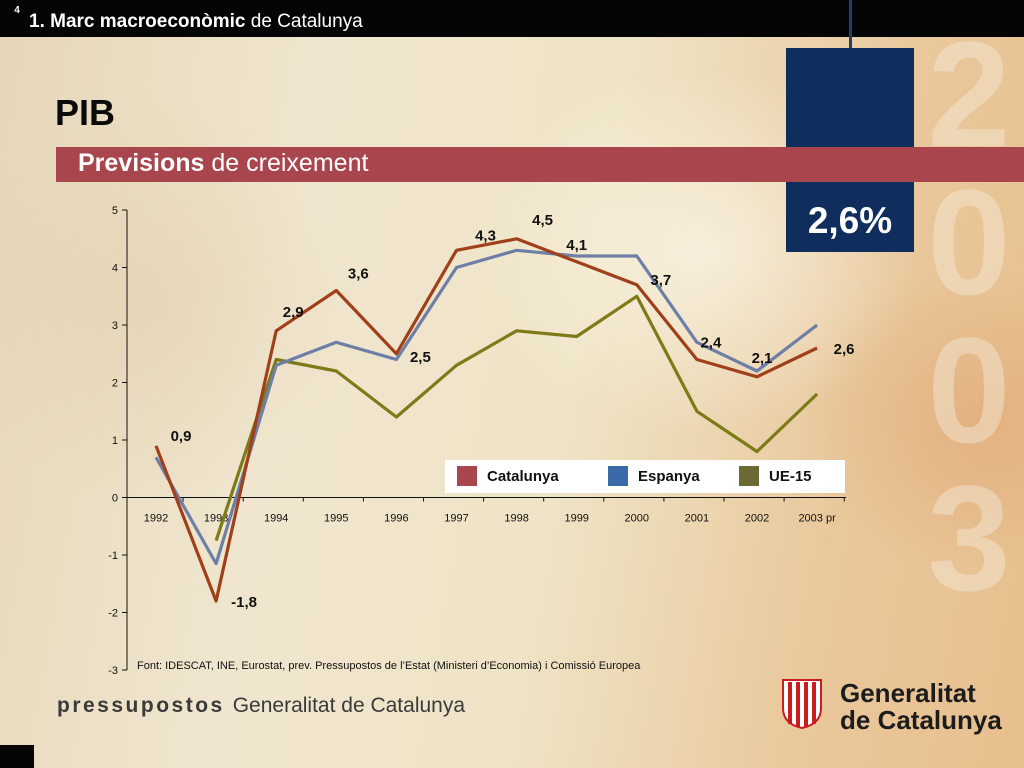  What do you see at coordinates (669, 476) in the screenshot?
I see `legend-label: Espanya` at bounding box center [669, 476].